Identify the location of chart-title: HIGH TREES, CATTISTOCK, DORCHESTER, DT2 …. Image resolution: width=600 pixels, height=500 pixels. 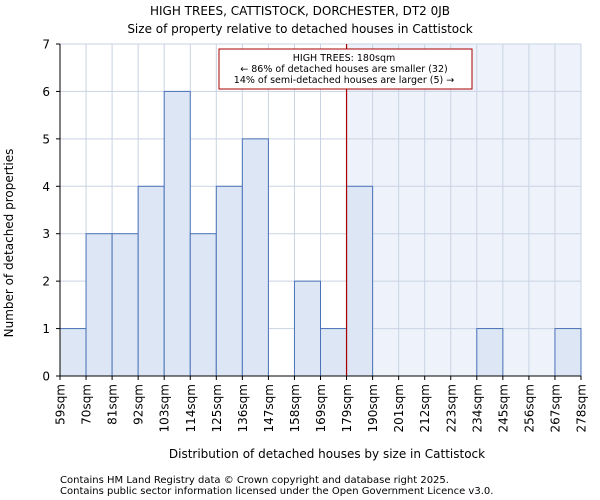
(300, 11).